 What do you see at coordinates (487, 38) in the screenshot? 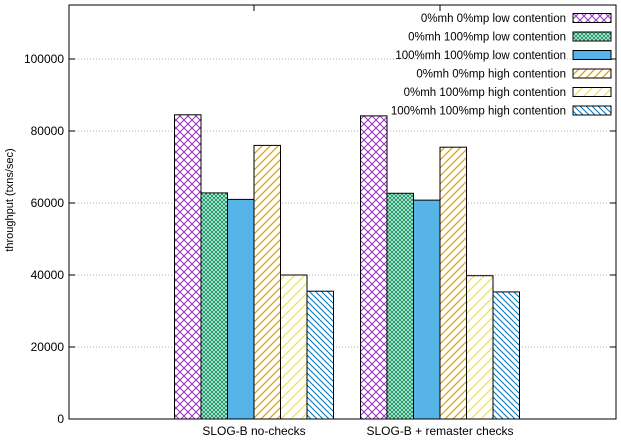
I see `legend-label: 0%mh 100%mp low contention` at bounding box center [487, 38].